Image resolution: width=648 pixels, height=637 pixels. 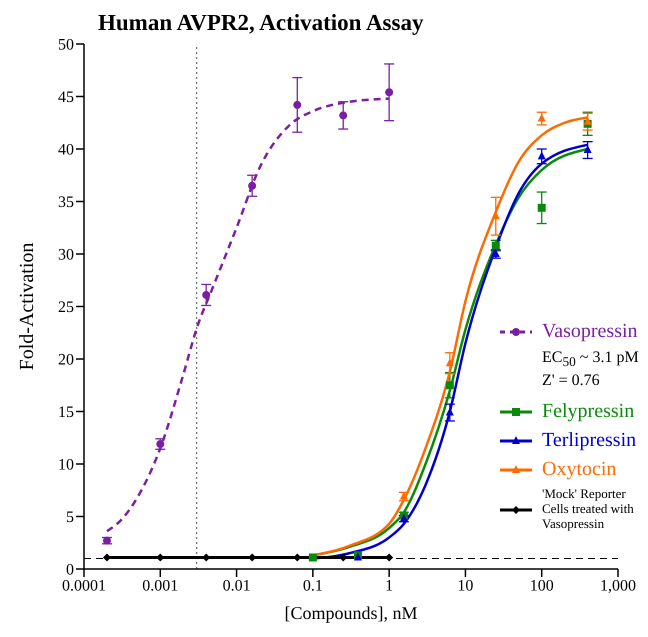 What do you see at coordinates (160, 585) in the screenshot?
I see `x-tick-label: 0.001` at bounding box center [160, 585].